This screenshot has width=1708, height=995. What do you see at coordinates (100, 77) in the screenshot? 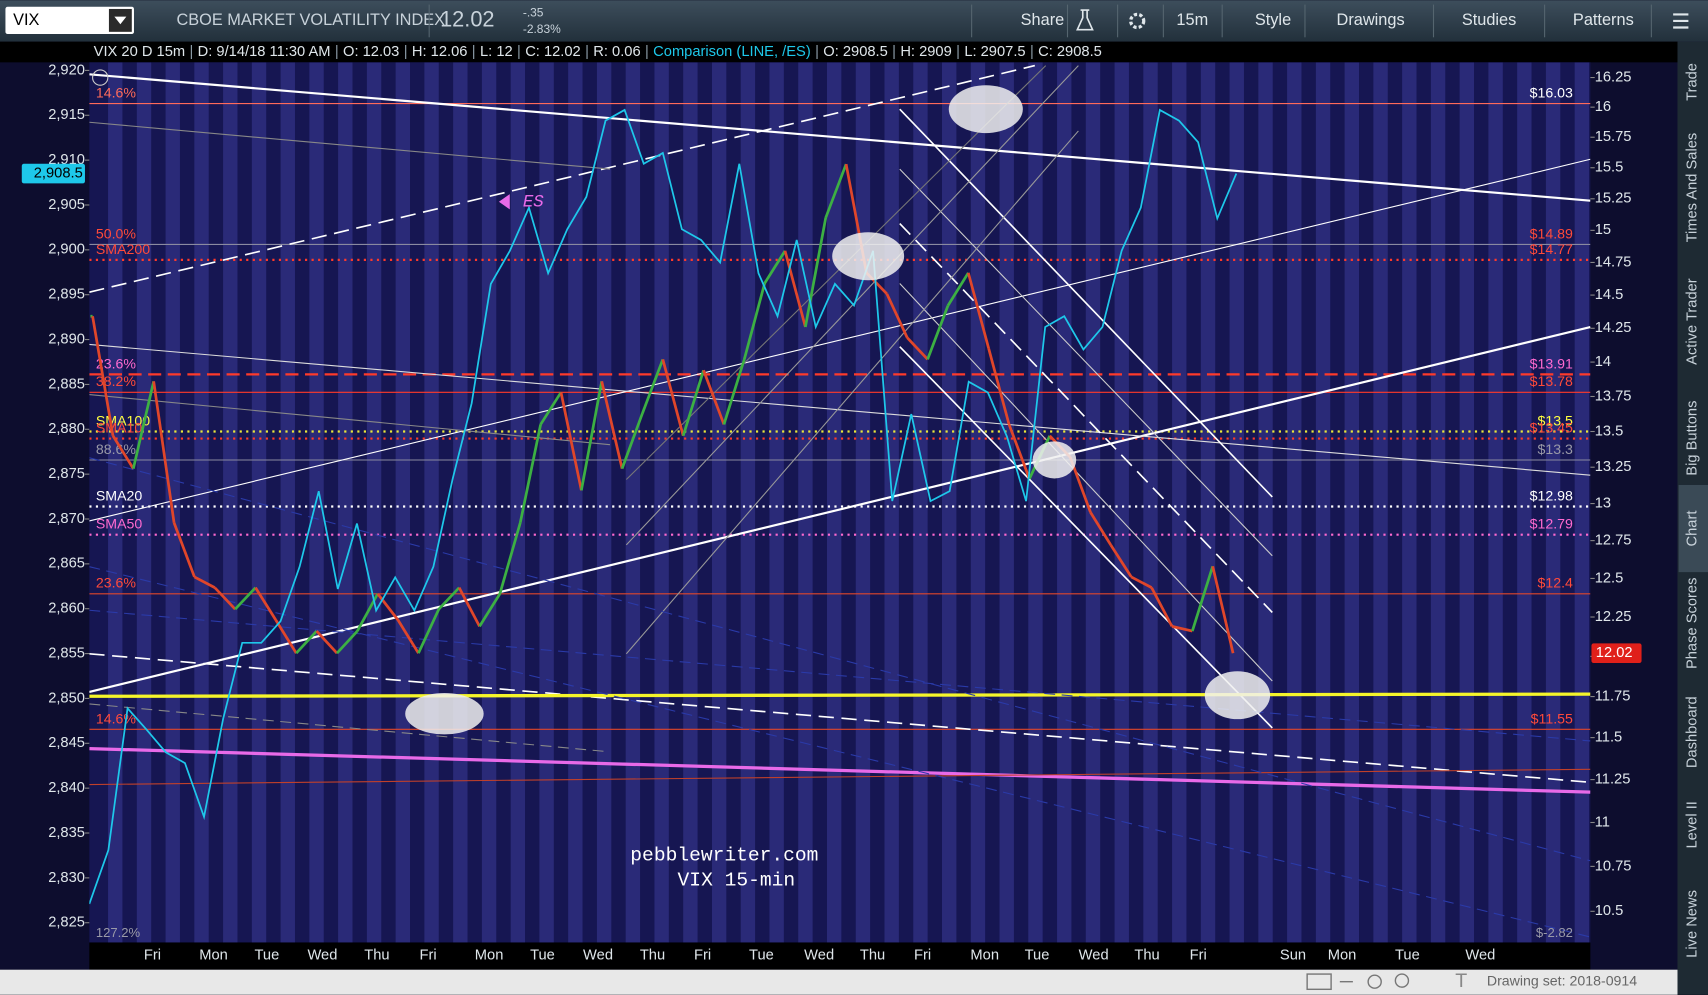
I see `crosshair-icon` at bounding box center [100, 77].